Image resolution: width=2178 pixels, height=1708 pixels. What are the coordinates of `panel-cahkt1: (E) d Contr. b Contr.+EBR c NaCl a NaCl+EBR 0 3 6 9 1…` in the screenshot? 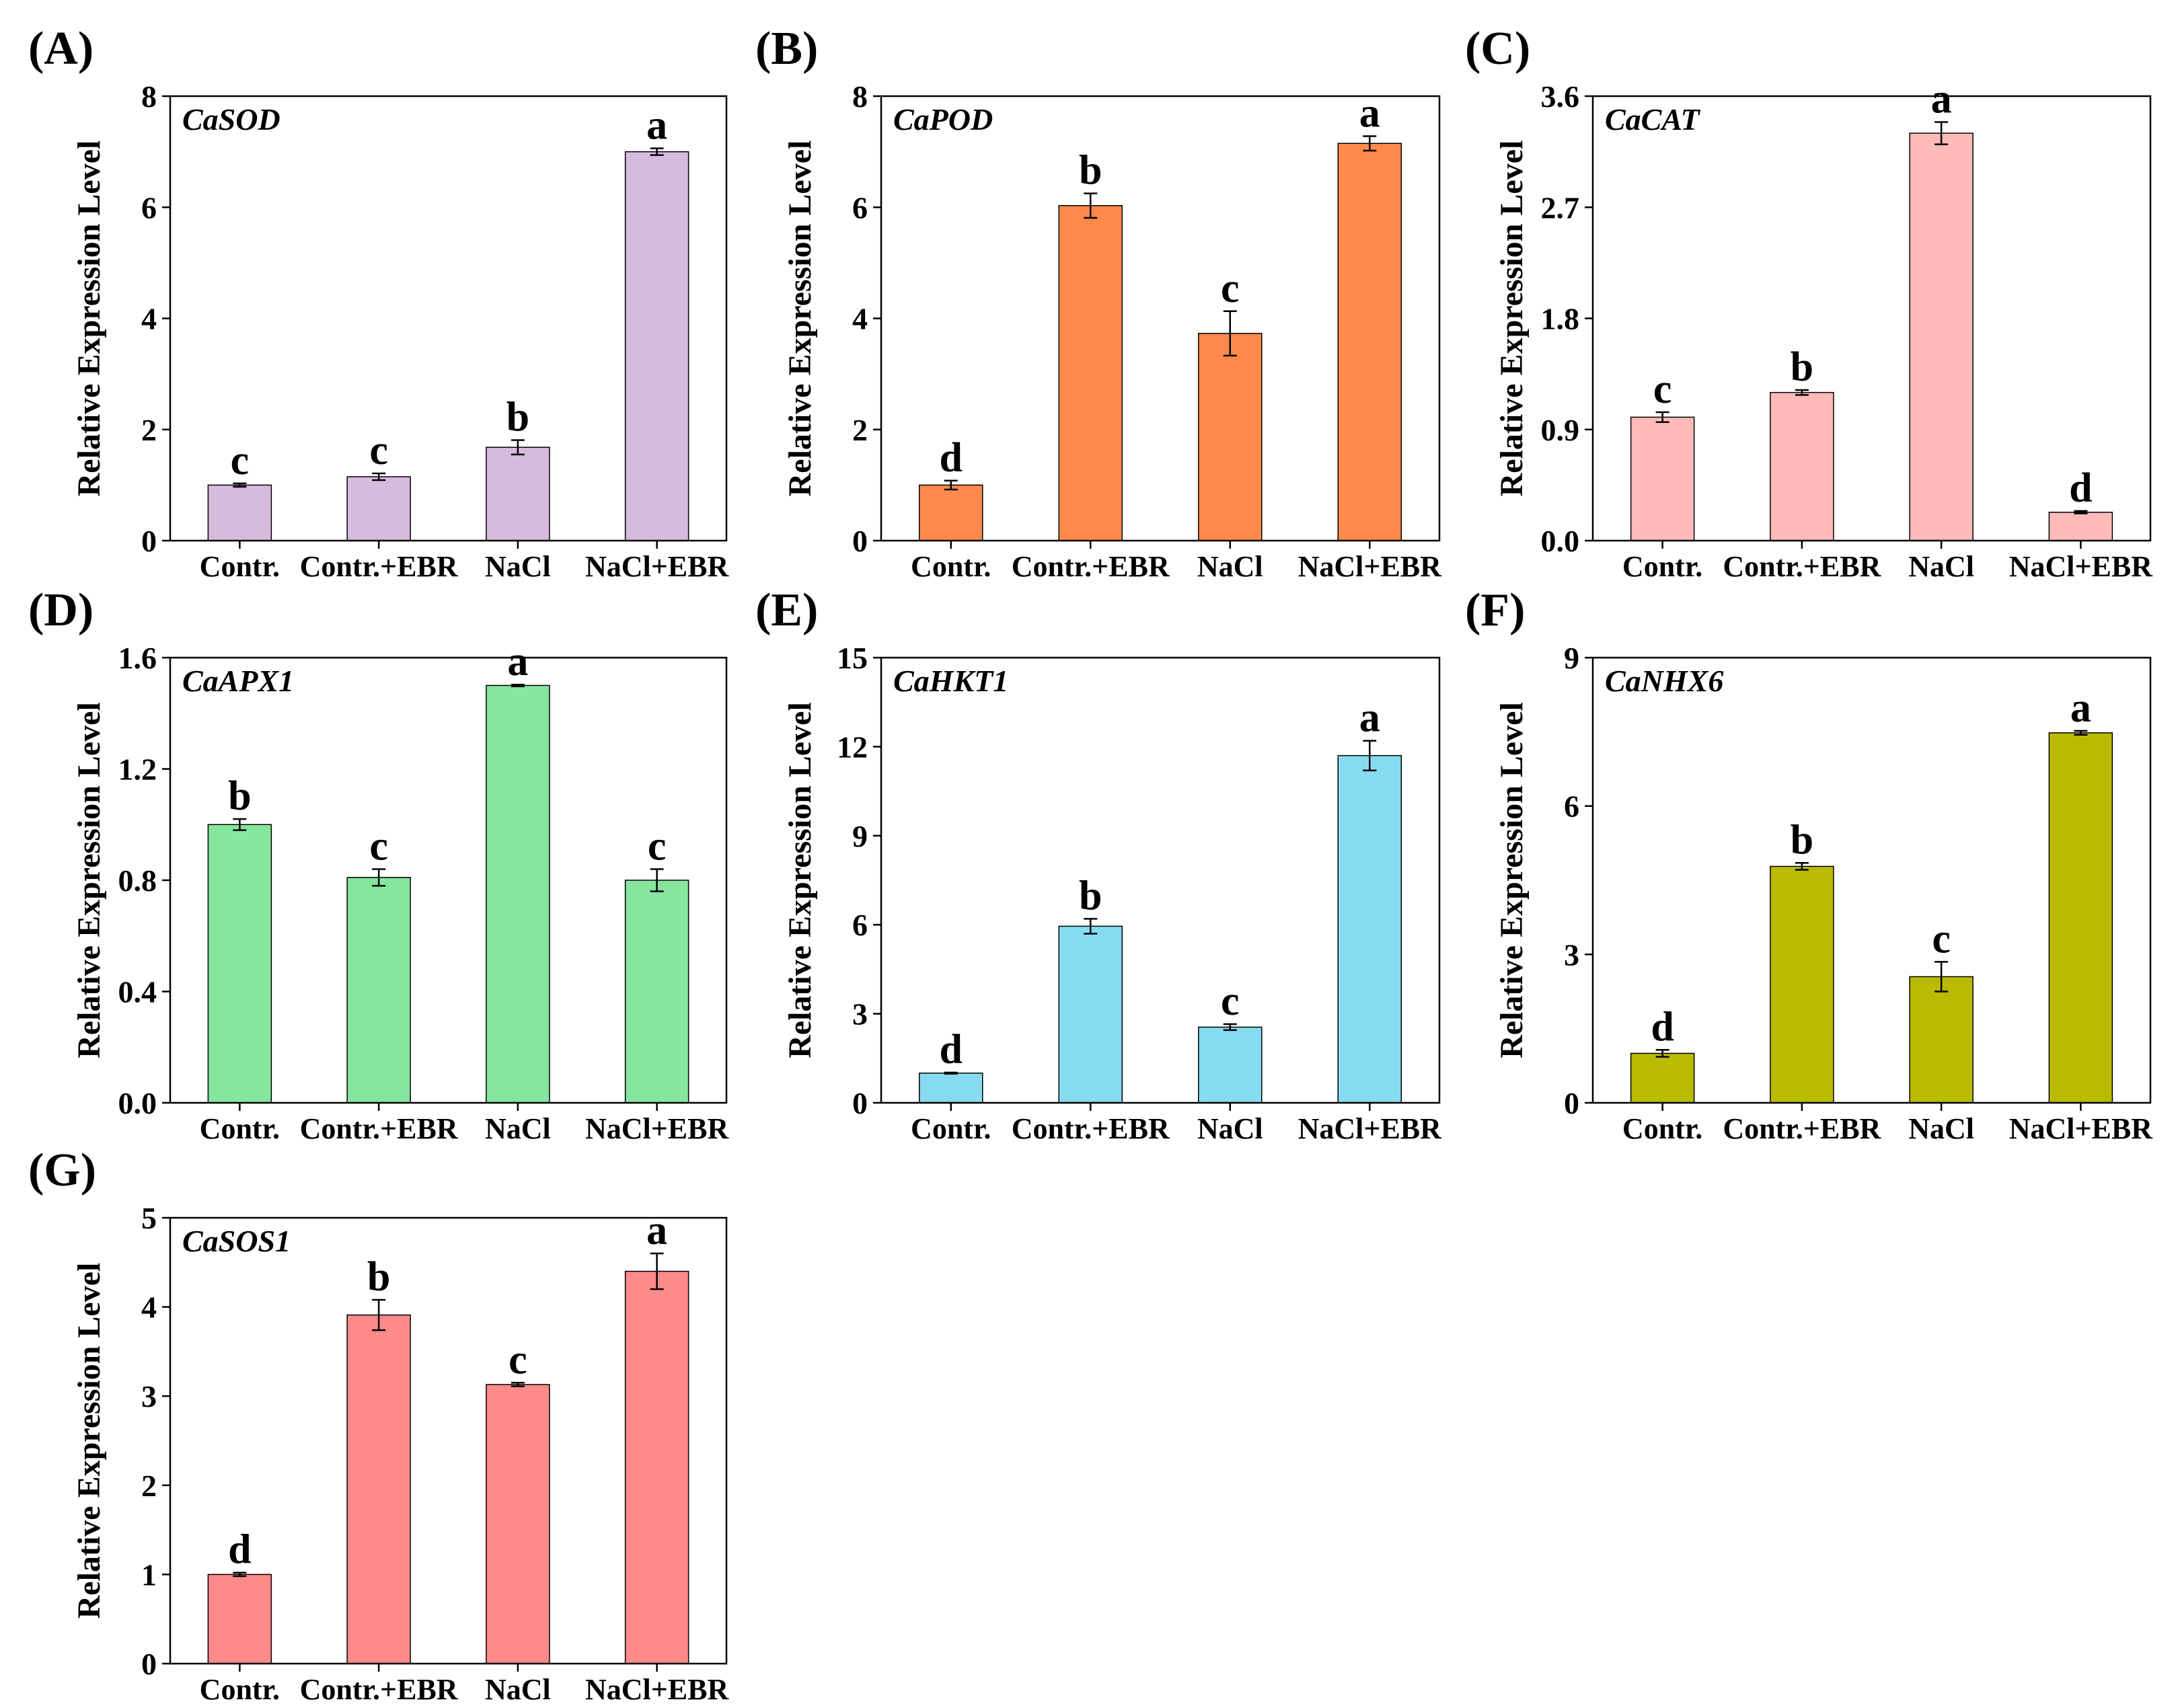 It's located at (1098, 864).